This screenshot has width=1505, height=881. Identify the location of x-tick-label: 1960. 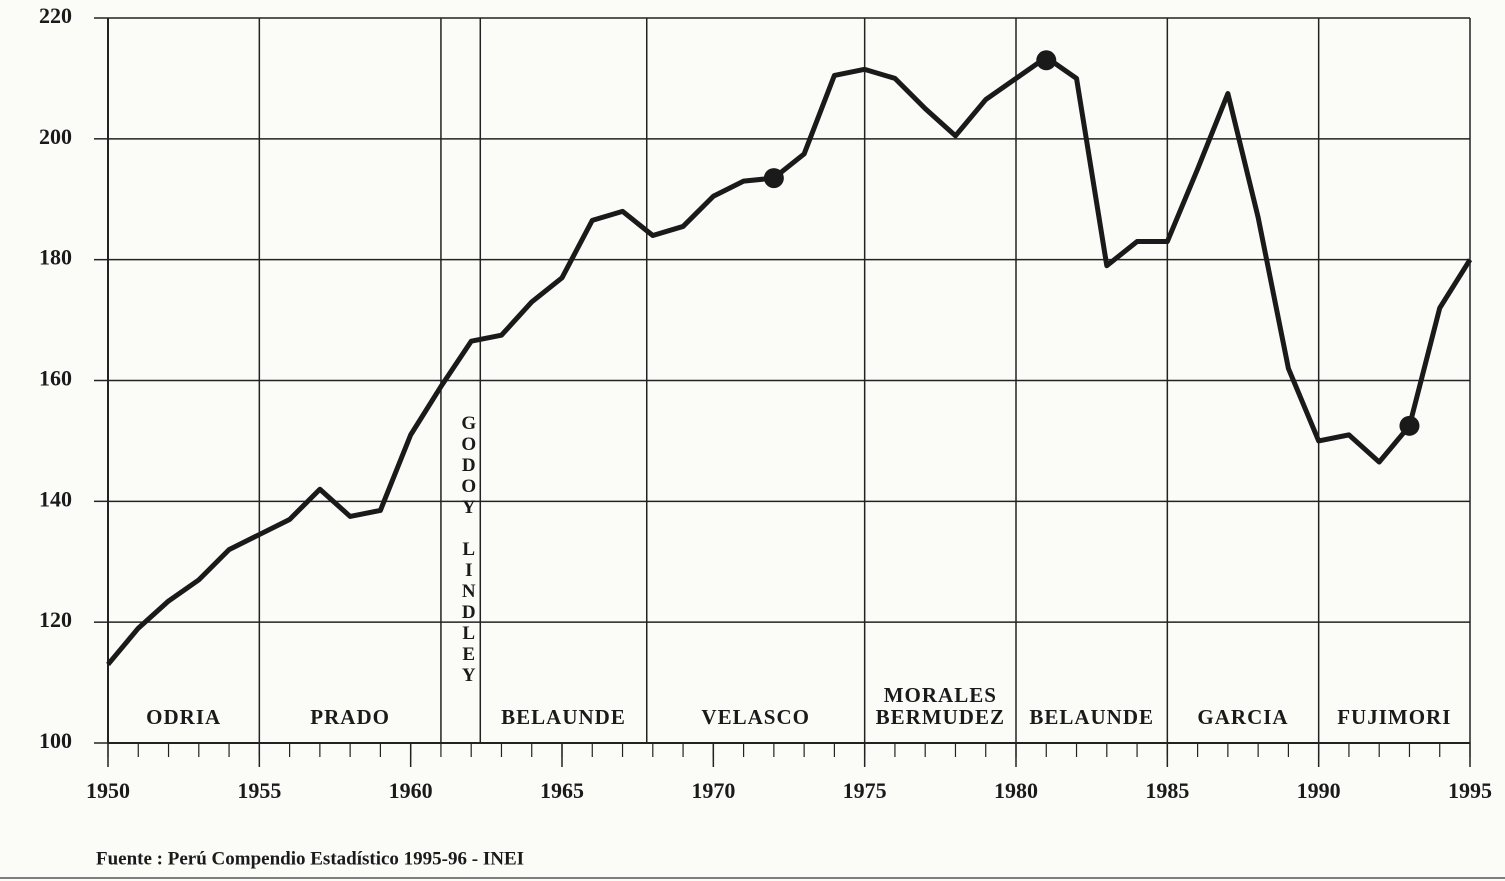
(411, 790).